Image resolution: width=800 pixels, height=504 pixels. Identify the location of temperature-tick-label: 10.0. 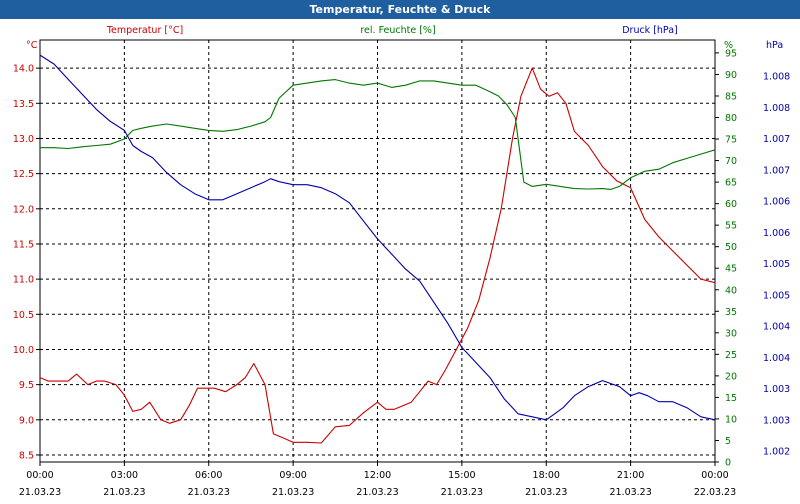
(23, 350).